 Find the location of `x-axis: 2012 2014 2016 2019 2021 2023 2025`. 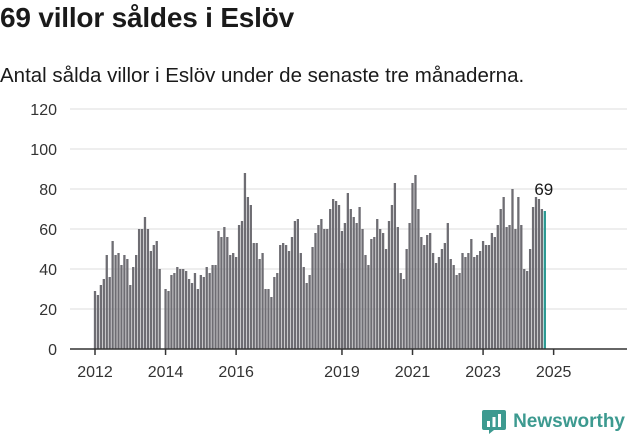

x-axis: 2012 2014 2016 2019 2021 2023 2025 is located at coordinates (348, 364).